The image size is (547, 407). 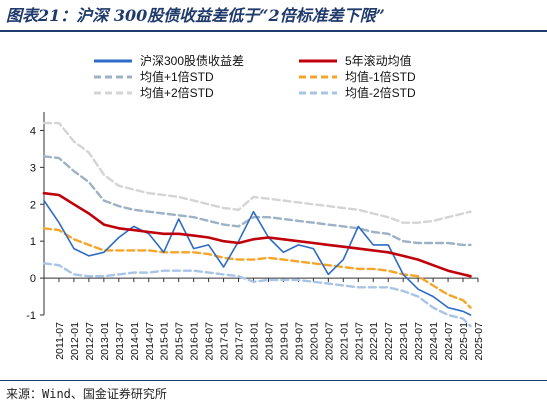 What do you see at coordinates (135, 341) in the screenshot?
I see `x-tick-label: 2014-01` at bounding box center [135, 341].